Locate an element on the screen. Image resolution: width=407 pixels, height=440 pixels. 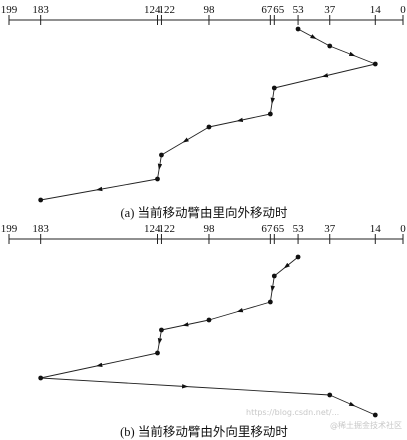
watermark: @稀土掘金技术社区 is located at coordinates (366, 425).